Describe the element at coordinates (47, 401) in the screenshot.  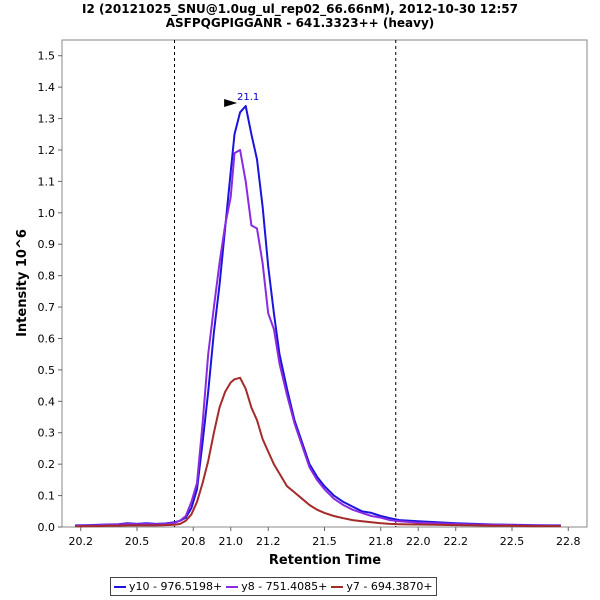
I see `y-tick-label: 0.4` at that location.